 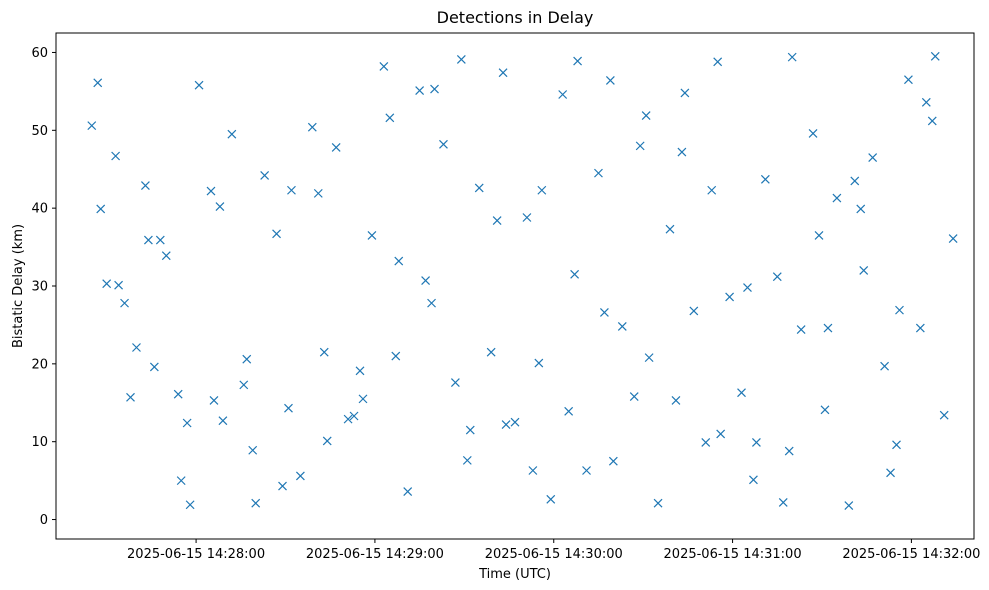 What do you see at coordinates (733, 554) in the screenshot?
I see `x-tick-label: 2025-06-15 14:31:00` at bounding box center [733, 554].